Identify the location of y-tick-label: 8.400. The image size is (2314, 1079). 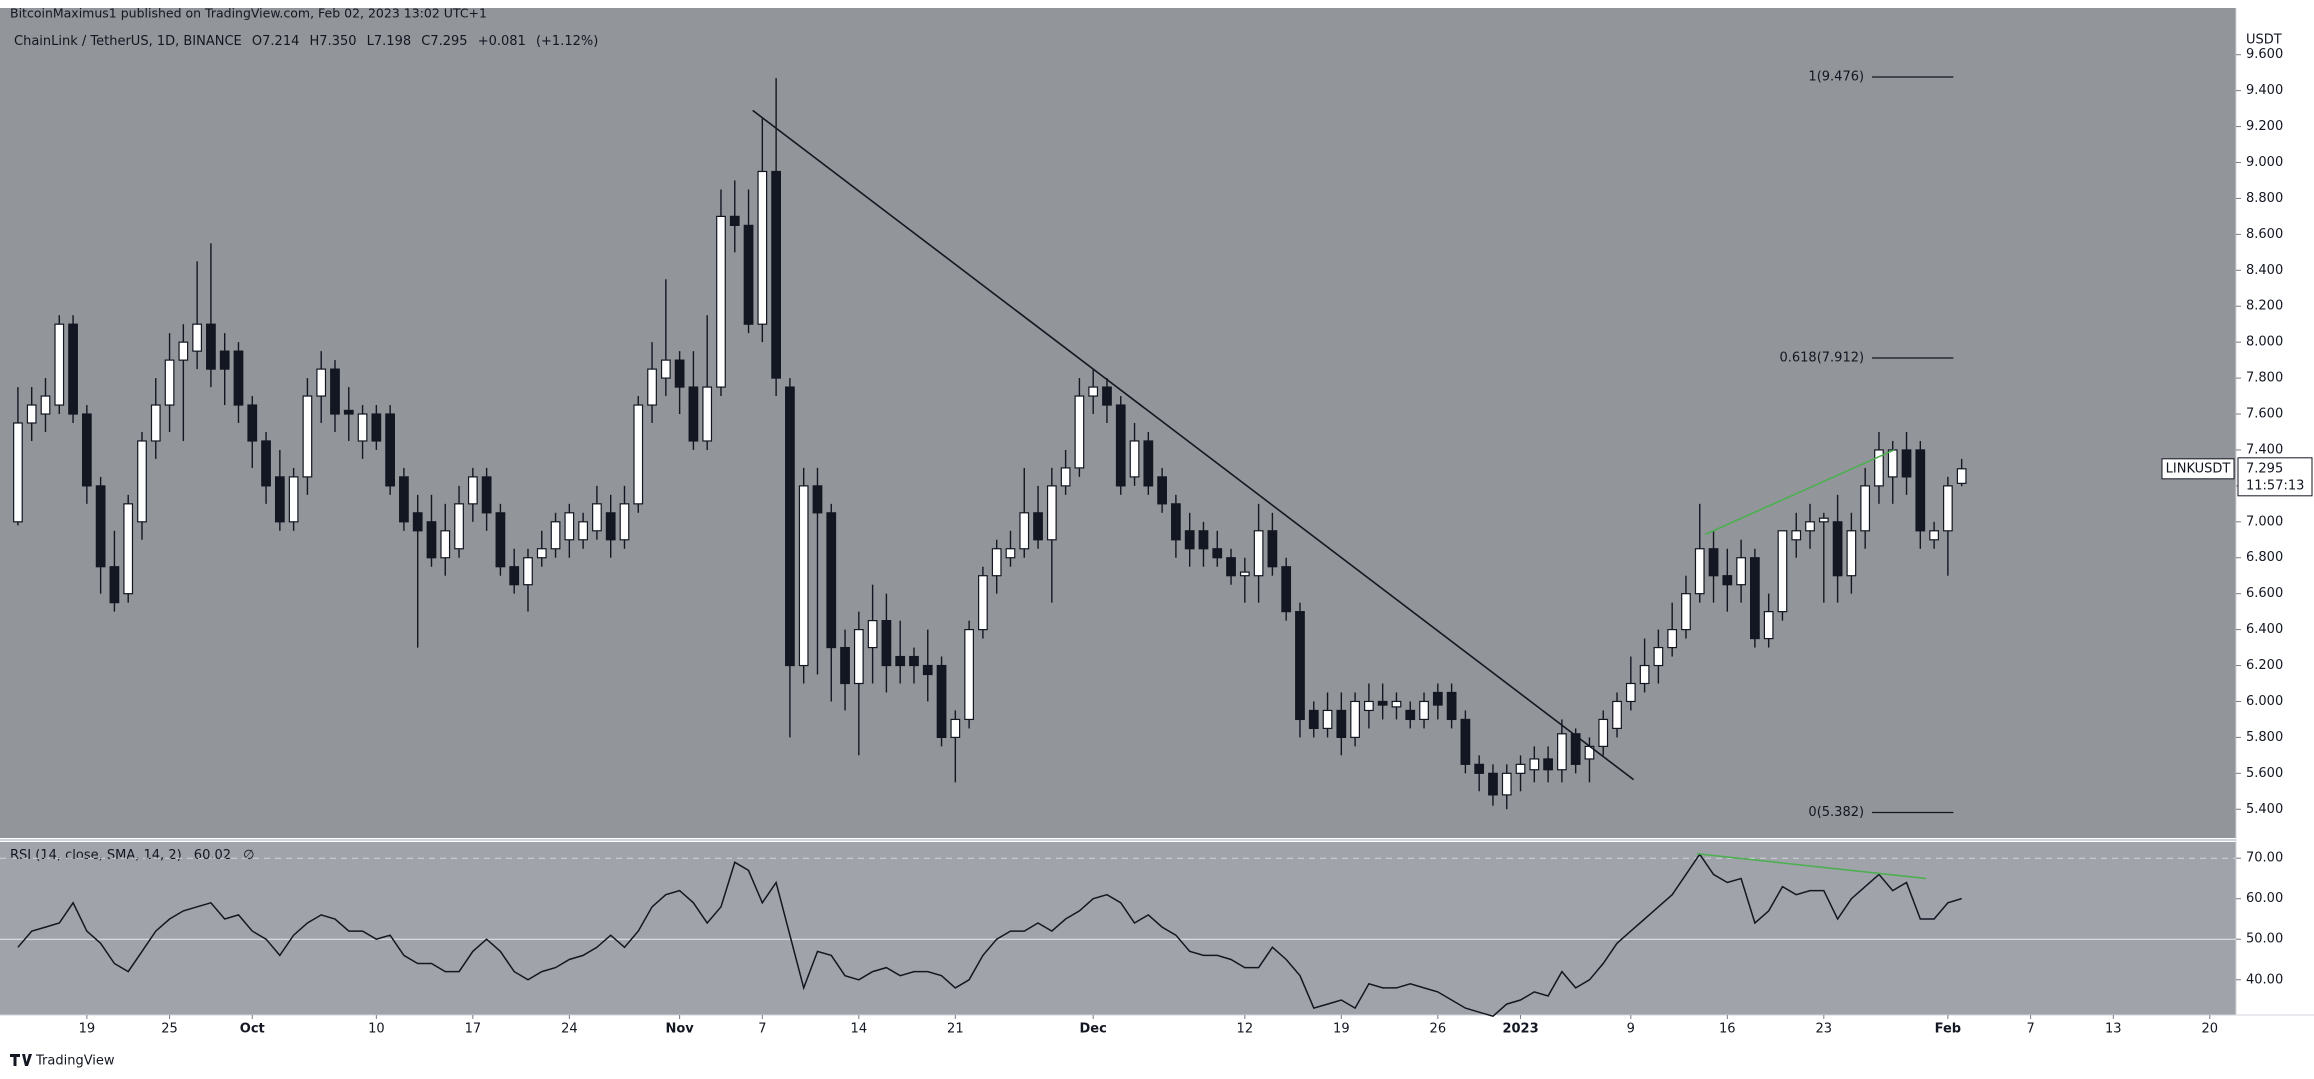
(2264, 270).